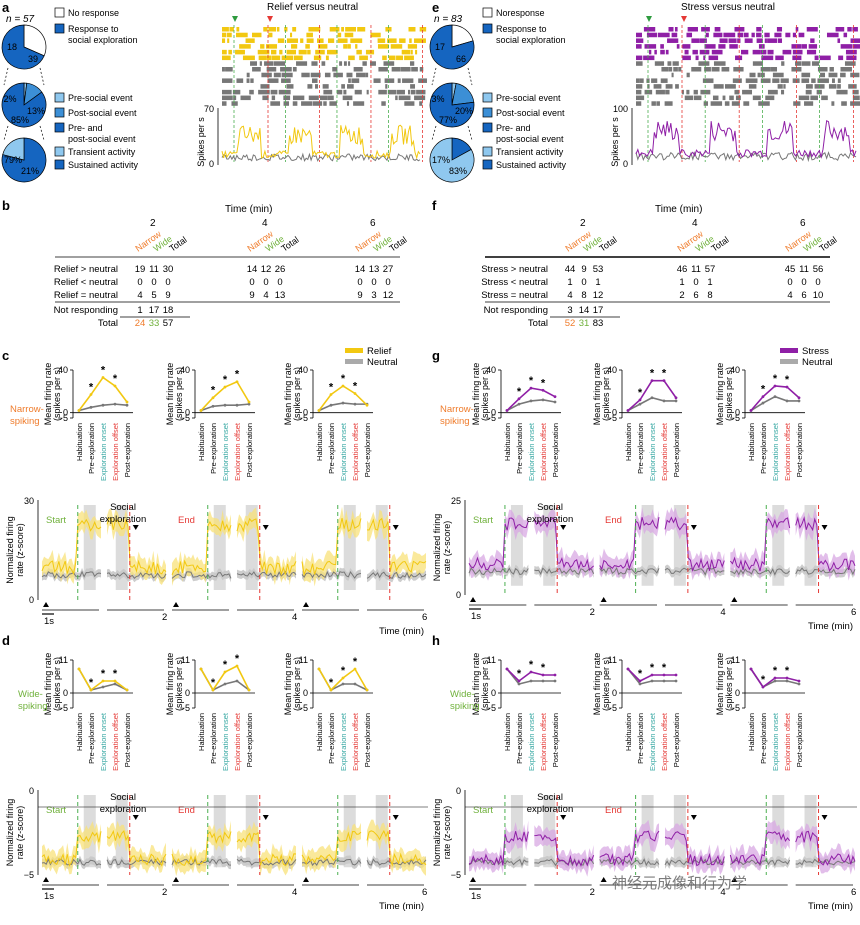 Image resolution: width=860 pixels, height=925 pixels. Describe the element at coordinates (775, 379) in the screenshot. I see `panel-g-chart-2-star: *` at that location.